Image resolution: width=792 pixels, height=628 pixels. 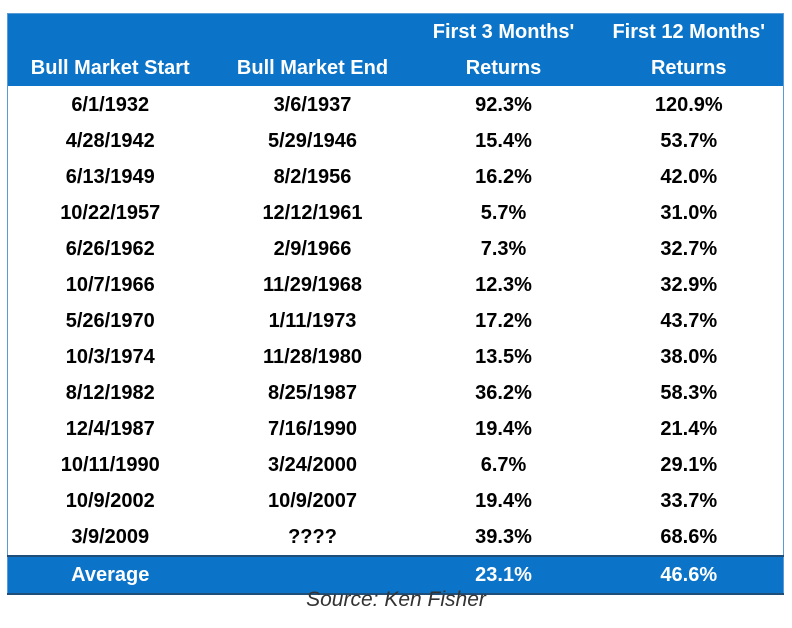 I want to click on end-date-cell: 8/2/1956, so click(x=312, y=177).